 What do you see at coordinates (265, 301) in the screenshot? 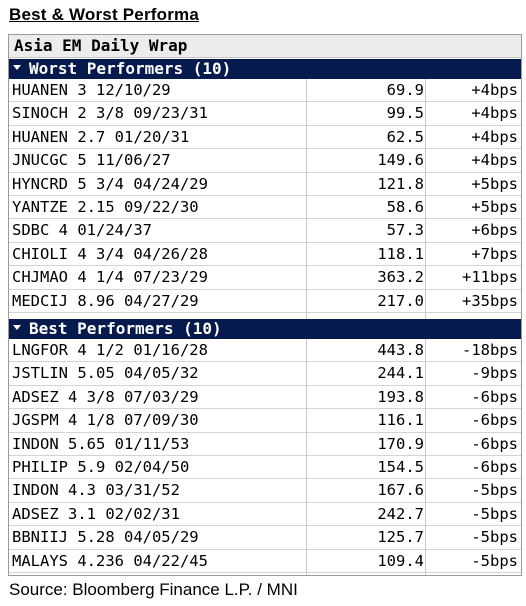
I see `table-row: MEDCIJ 8.96 04/27/29 217.0 +35bps` at bounding box center [265, 301].